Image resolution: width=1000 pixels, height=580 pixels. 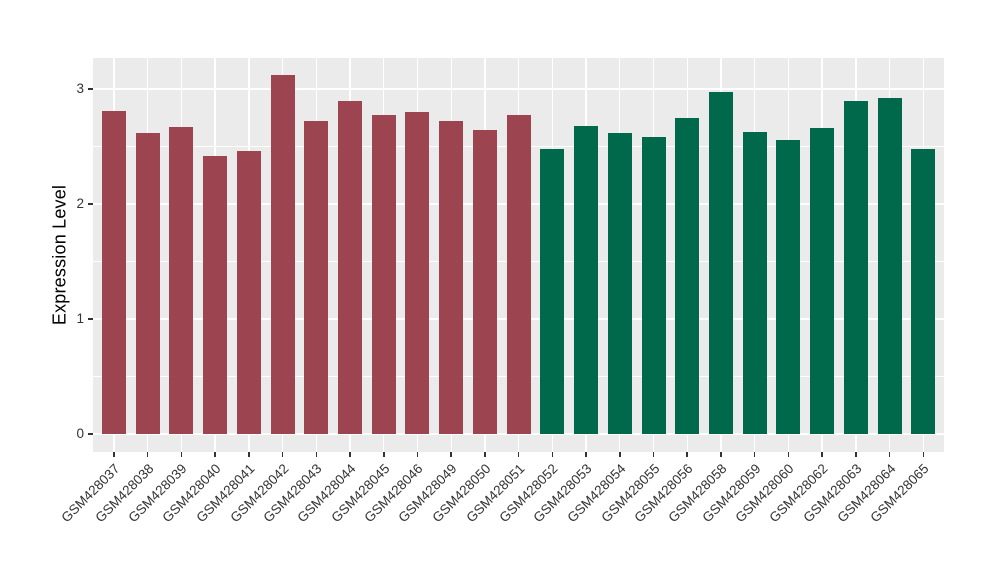 I want to click on y-tick-label: 0, so click(x=80, y=433).